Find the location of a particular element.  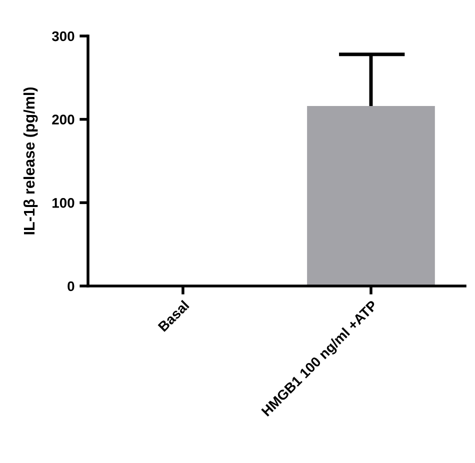

y-tick-label: 200 is located at coordinates (63, 119).